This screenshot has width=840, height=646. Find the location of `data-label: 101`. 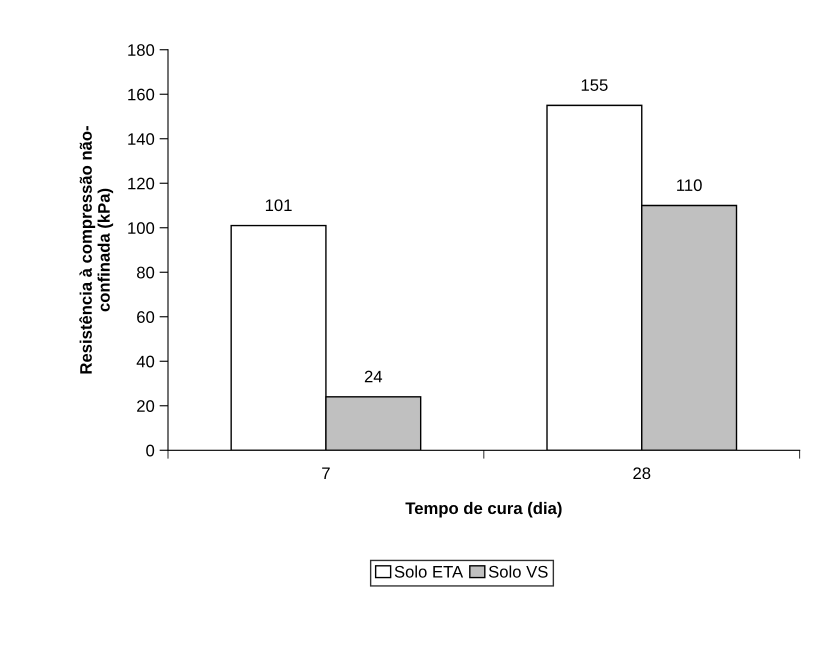

data-label: 101 is located at coordinates (279, 205).